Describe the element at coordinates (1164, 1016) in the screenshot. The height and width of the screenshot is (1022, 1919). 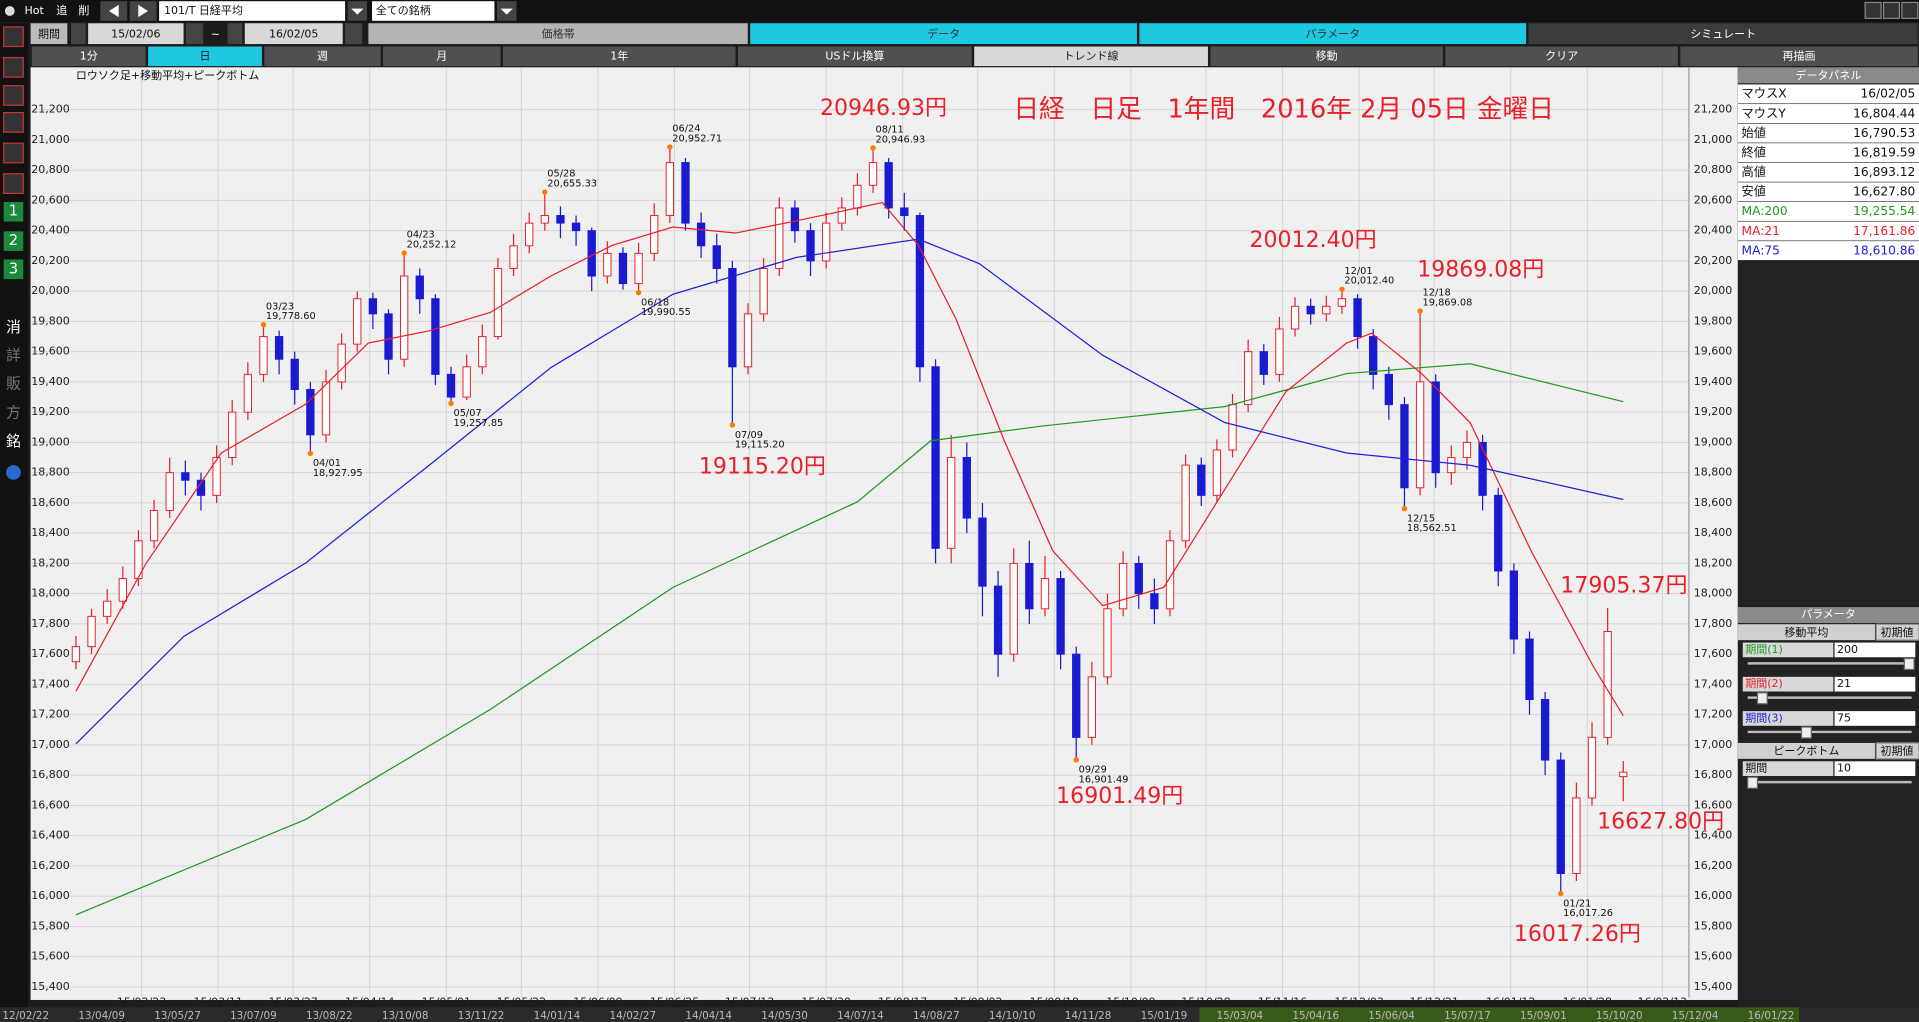
I see `overview-date: 15/01/19` at that location.